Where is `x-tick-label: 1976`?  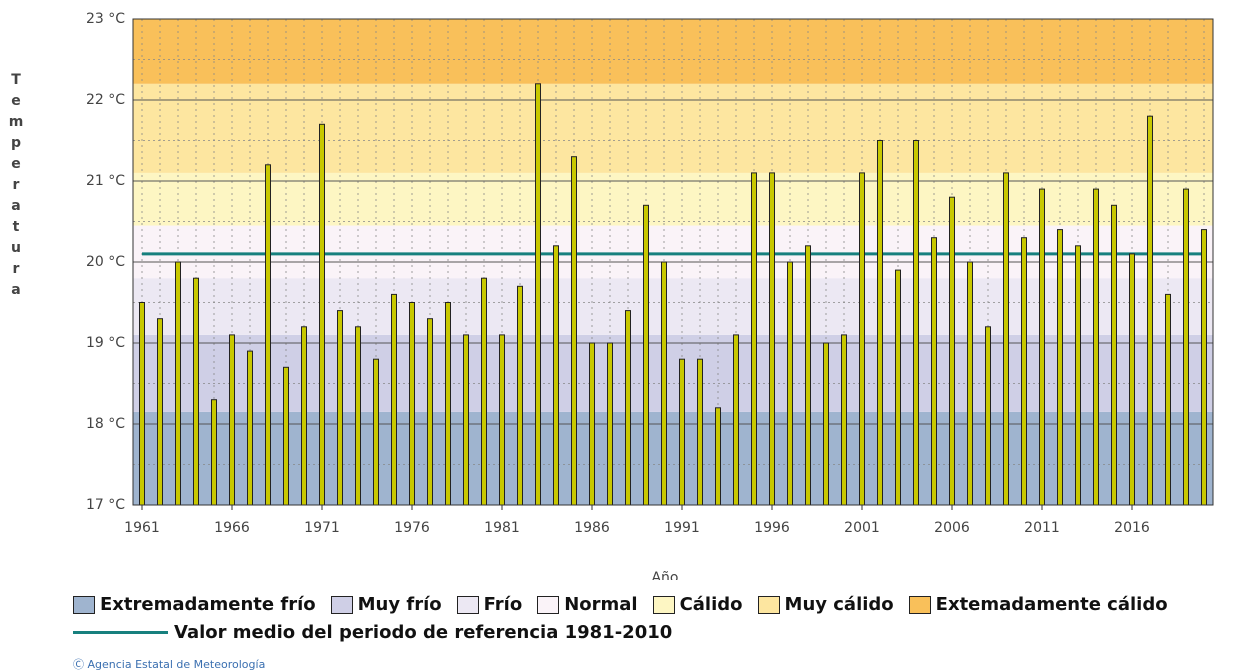
x-tick-label: 1976 is located at coordinates (412, 528).